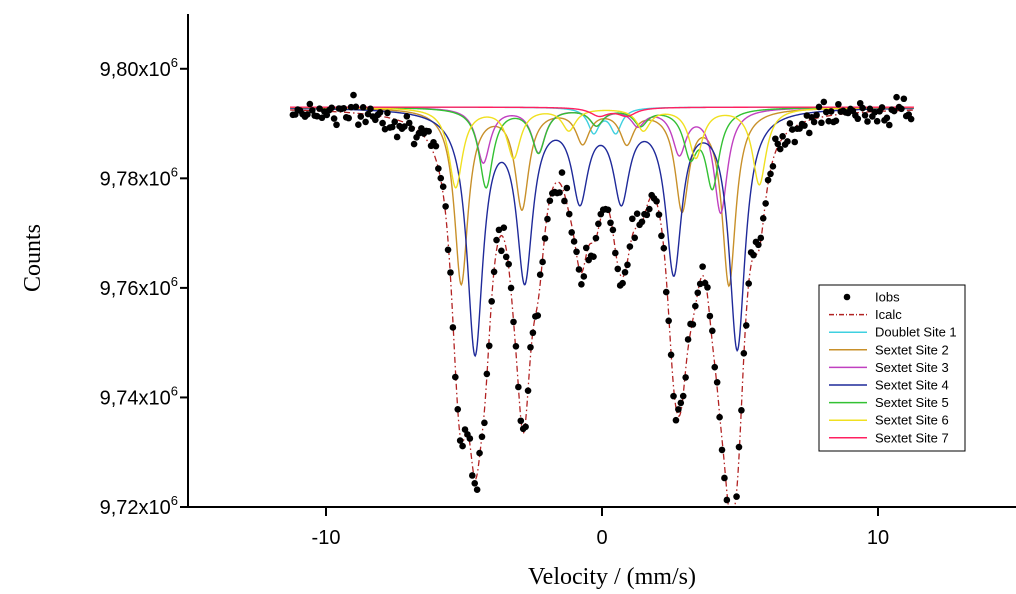 The image size is (1016, 594). Describe the element at coordinates (912, 349) in the screenshot. I see `legend-label-sextet-site-2: Sextet Site 2` at that location.